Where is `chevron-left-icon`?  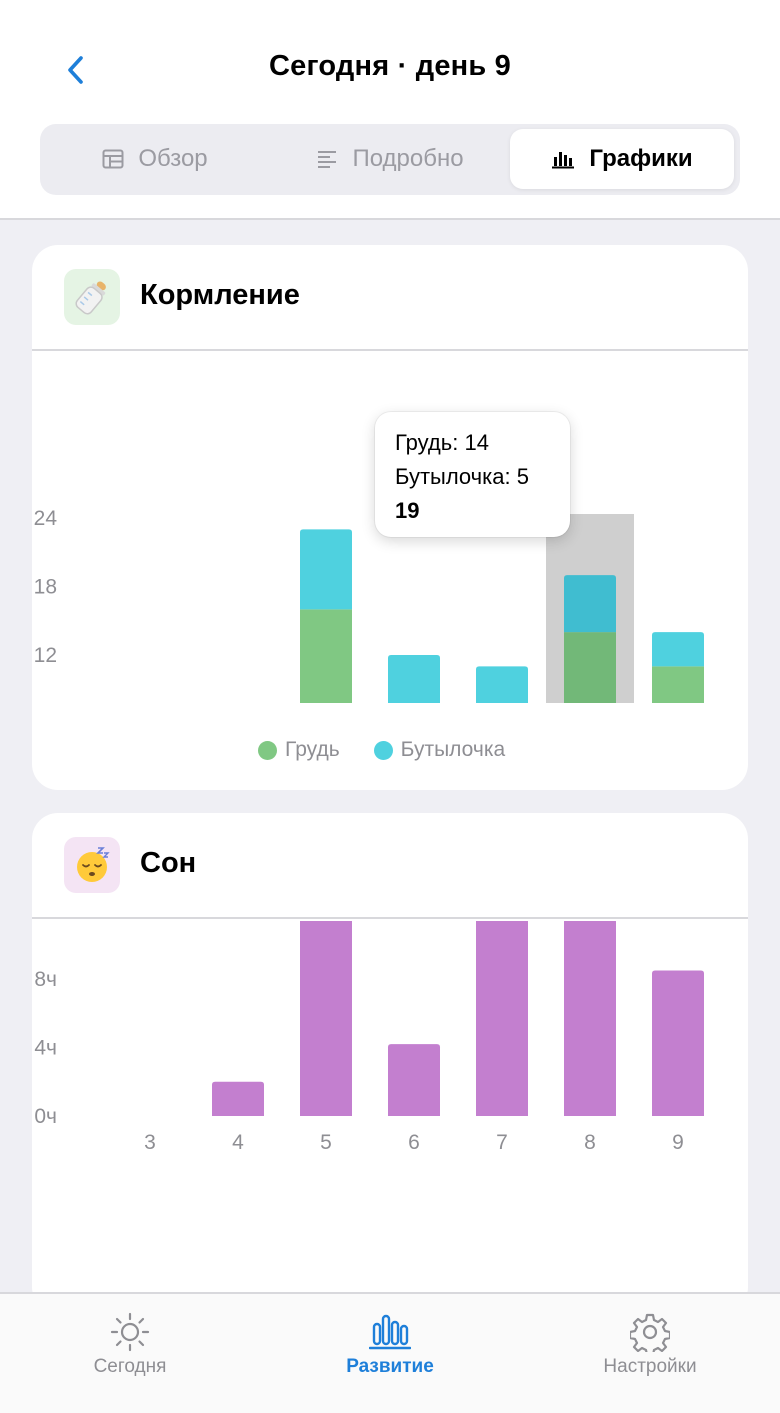
chevron-left-icon is located at coordinates (75, 70).